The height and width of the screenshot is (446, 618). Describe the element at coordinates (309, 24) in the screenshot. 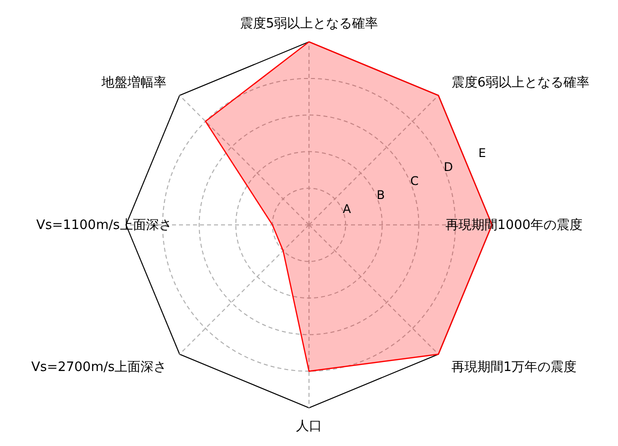

I see `spoke-label: 震度5弱以上となる確率` at that location.